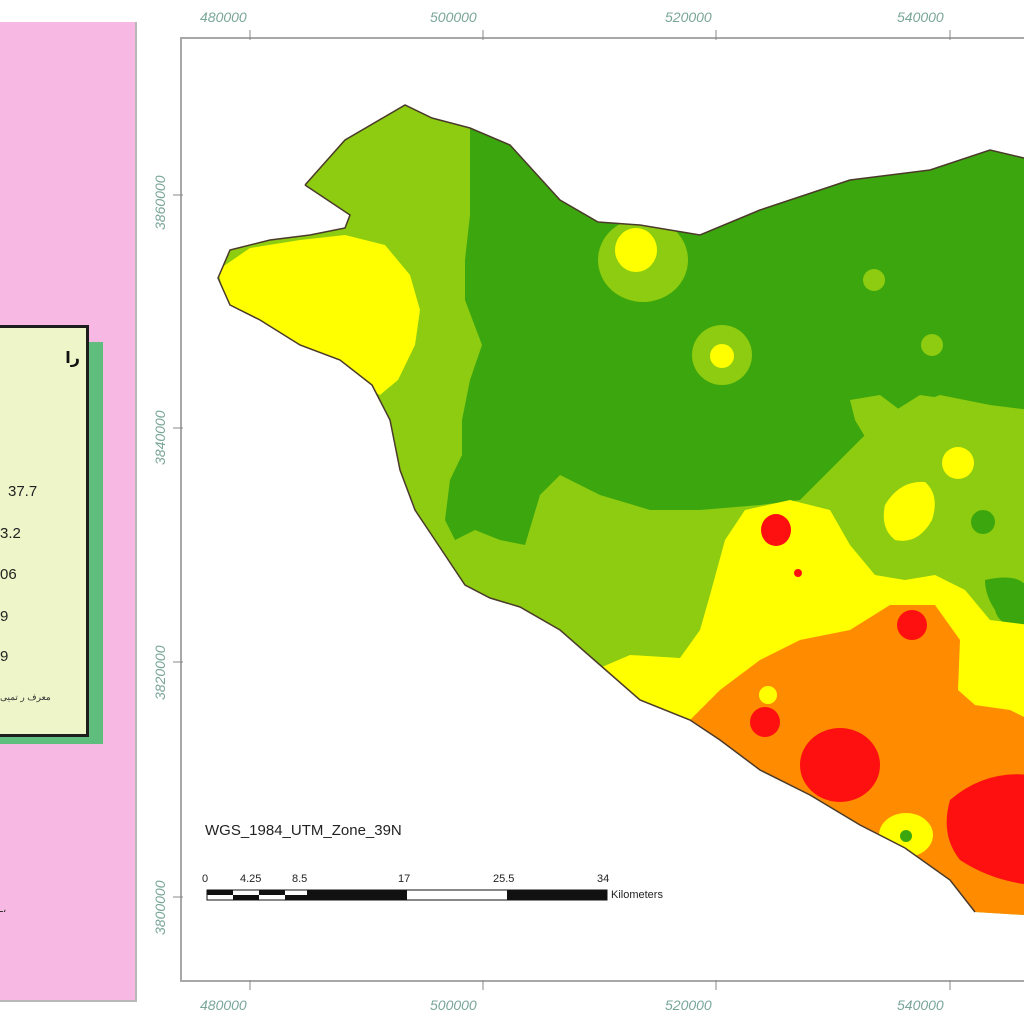 The image size is (1024, 1024). Describe the element at coordinates (432, 887) in the screenshot. I see `scale-bar: 0 4.25 8.5 17 25.5 34 Kilometers` at that location.